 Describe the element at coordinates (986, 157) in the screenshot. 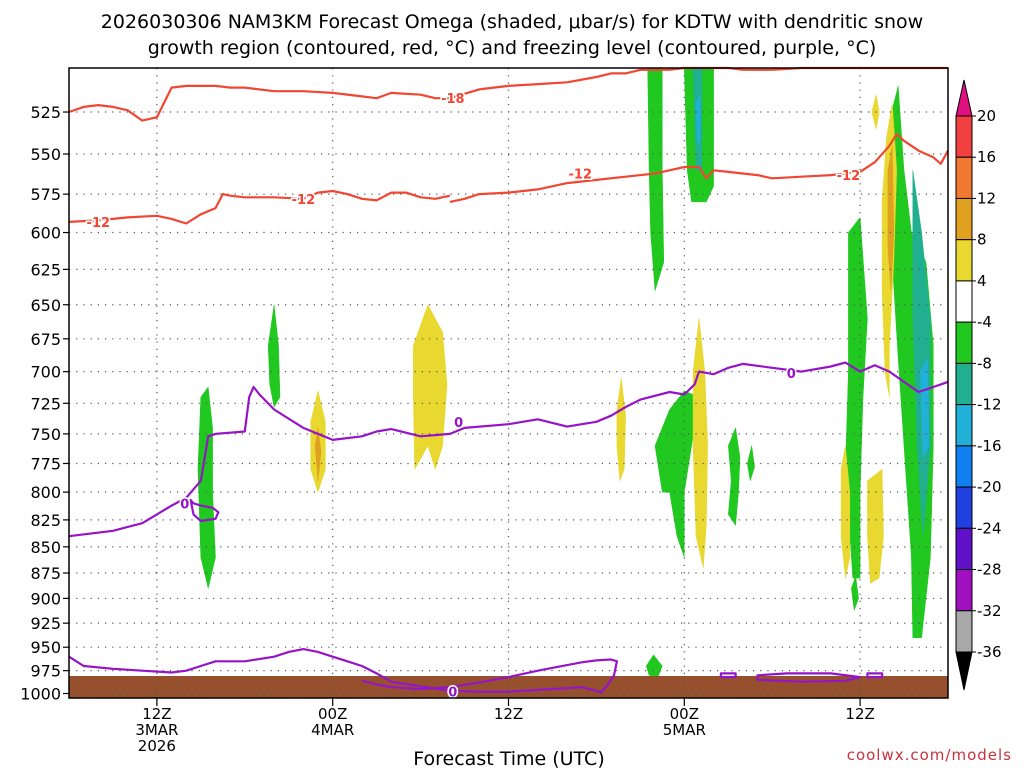

I see `colorbar-label-1: 16` at that location.